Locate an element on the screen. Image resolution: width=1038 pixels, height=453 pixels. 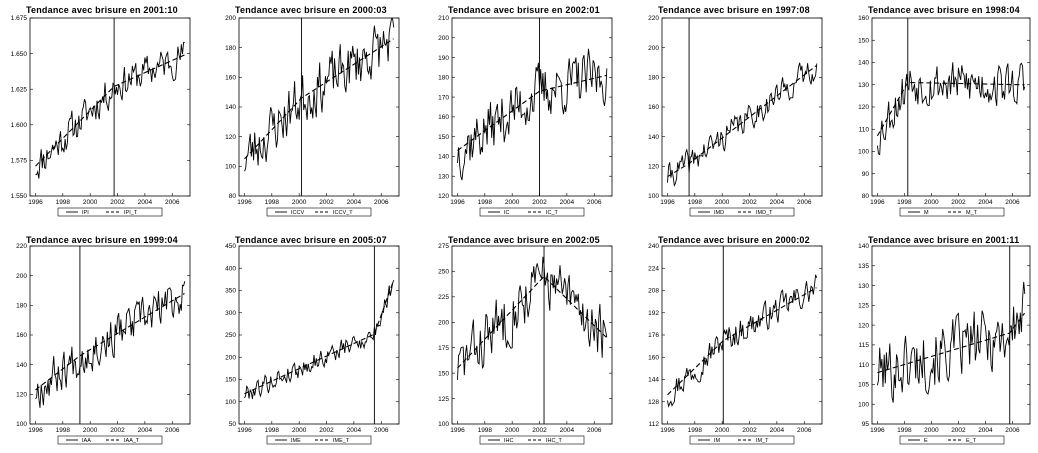
y-tick-label: 208 is located at coordinates (653, 291).